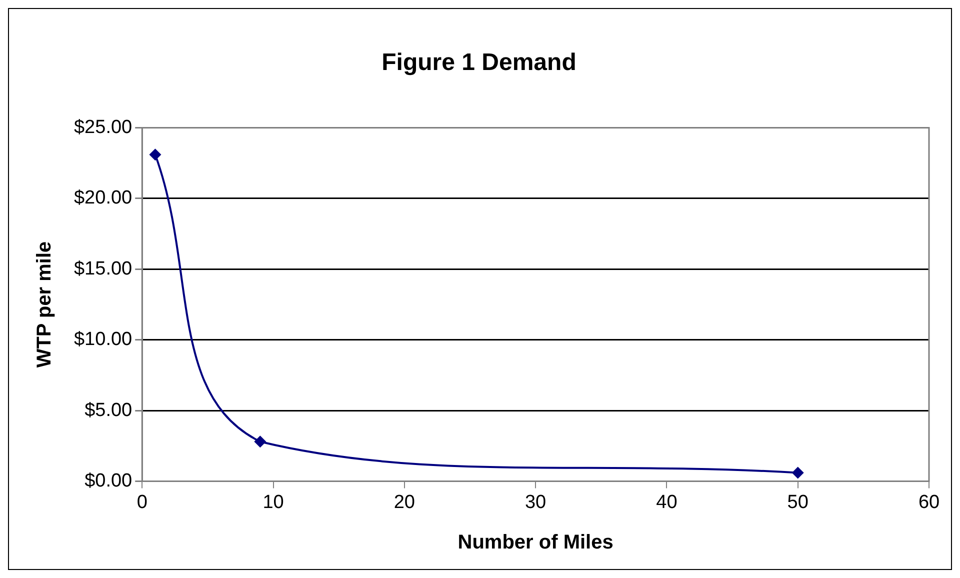 The image size is (960, 578). Describe the element at coordinates (535, 502) in the screenshot. I see `x-tick-label: 30` at that location.